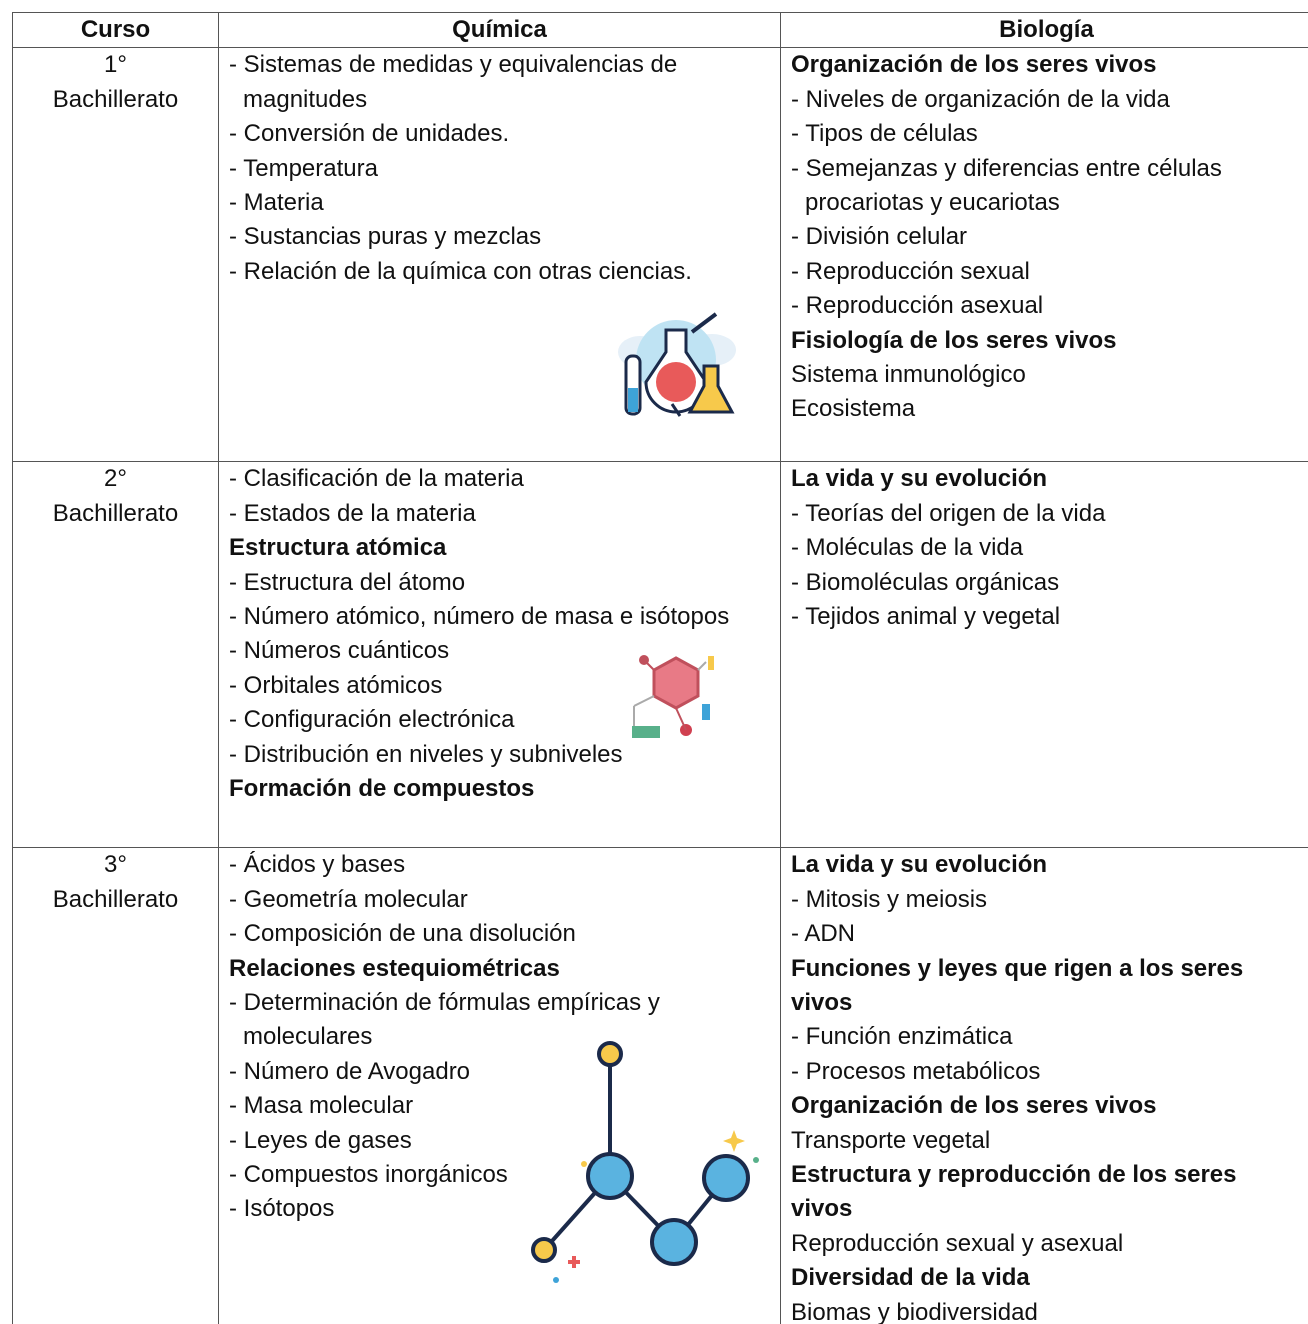  I want to click on topic-item: - Reproducción sexual, so click(910, 271).